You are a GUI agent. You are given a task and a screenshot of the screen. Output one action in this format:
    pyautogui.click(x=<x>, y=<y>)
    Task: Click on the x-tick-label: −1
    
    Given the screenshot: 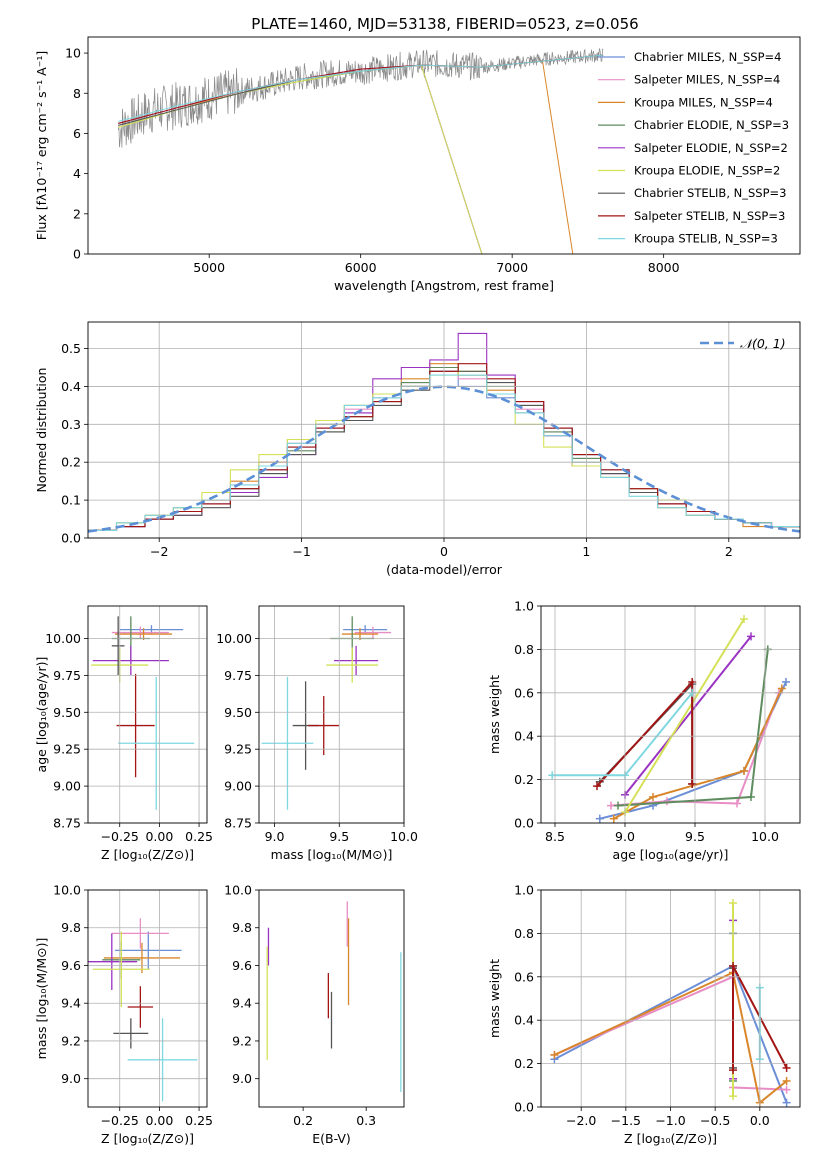 What is the action you would take?
    pyautogui.click(x=301, y=551)
    